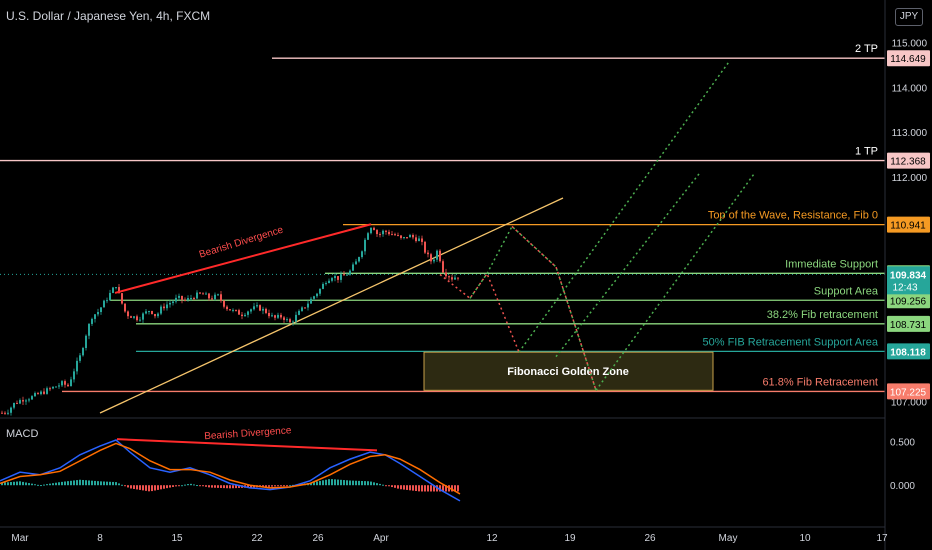 The width and height of the screenshot is (932, 550). What do you see at coordinates (866, 152) in the screenshot?
I see `level-label: 1 TP` at bounding box center [866, 152].